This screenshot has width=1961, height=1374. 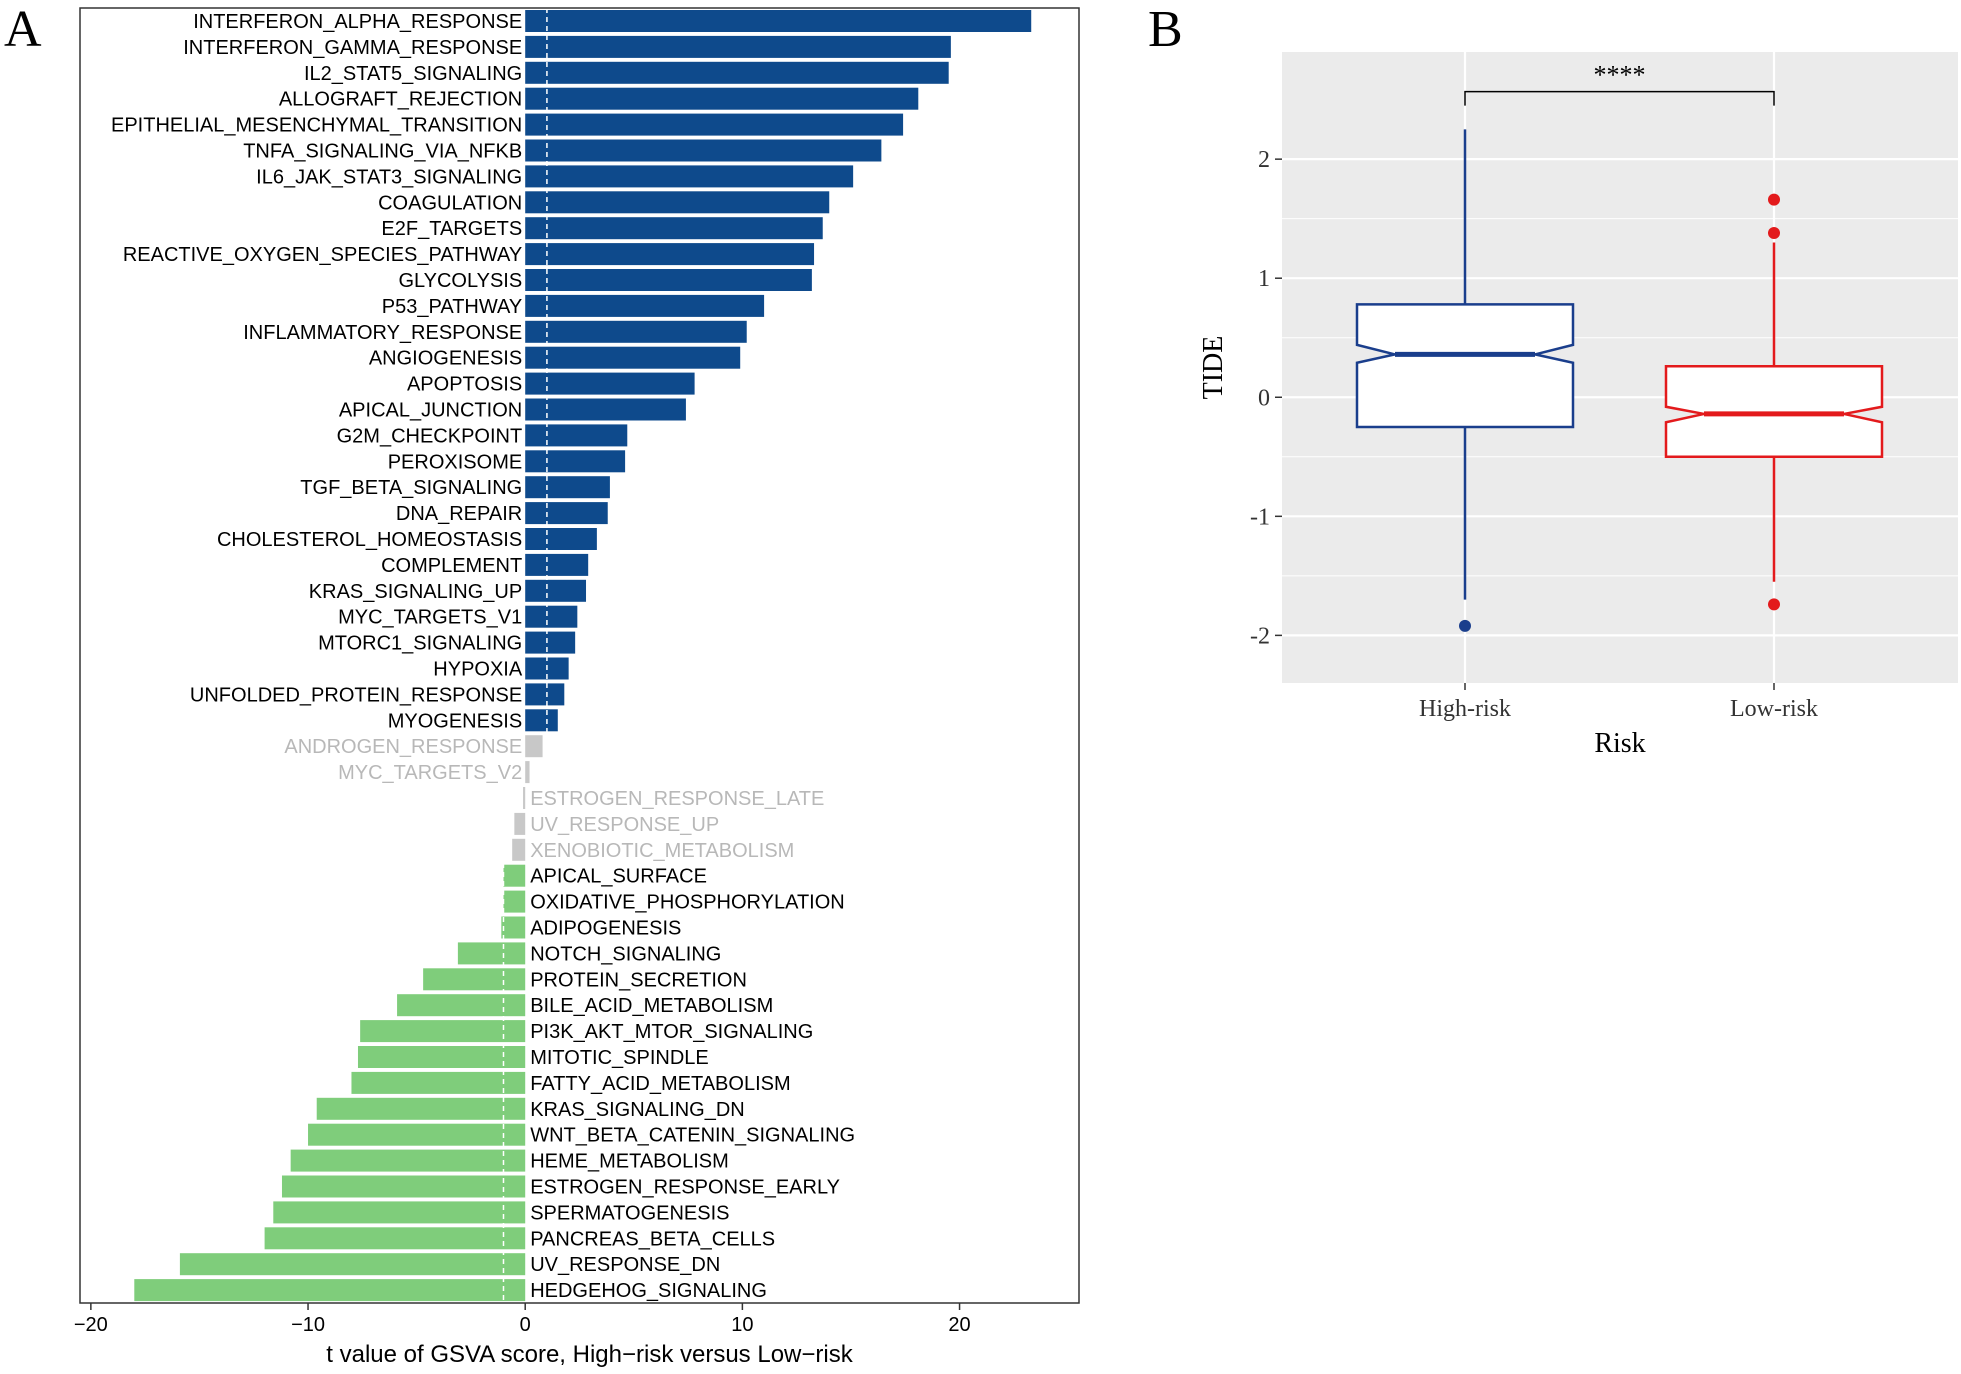 I want to click on bar-label: P53_PATHWAY, so click(x=452, y=307).